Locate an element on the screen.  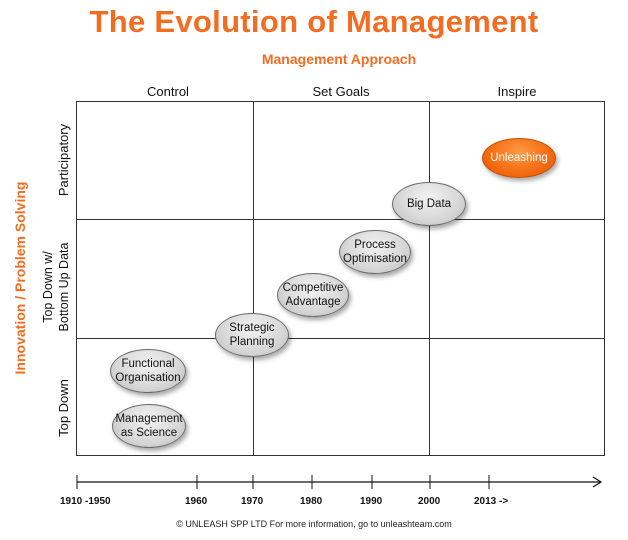
bubble-text: Functional is located at coordinates (148, 364).